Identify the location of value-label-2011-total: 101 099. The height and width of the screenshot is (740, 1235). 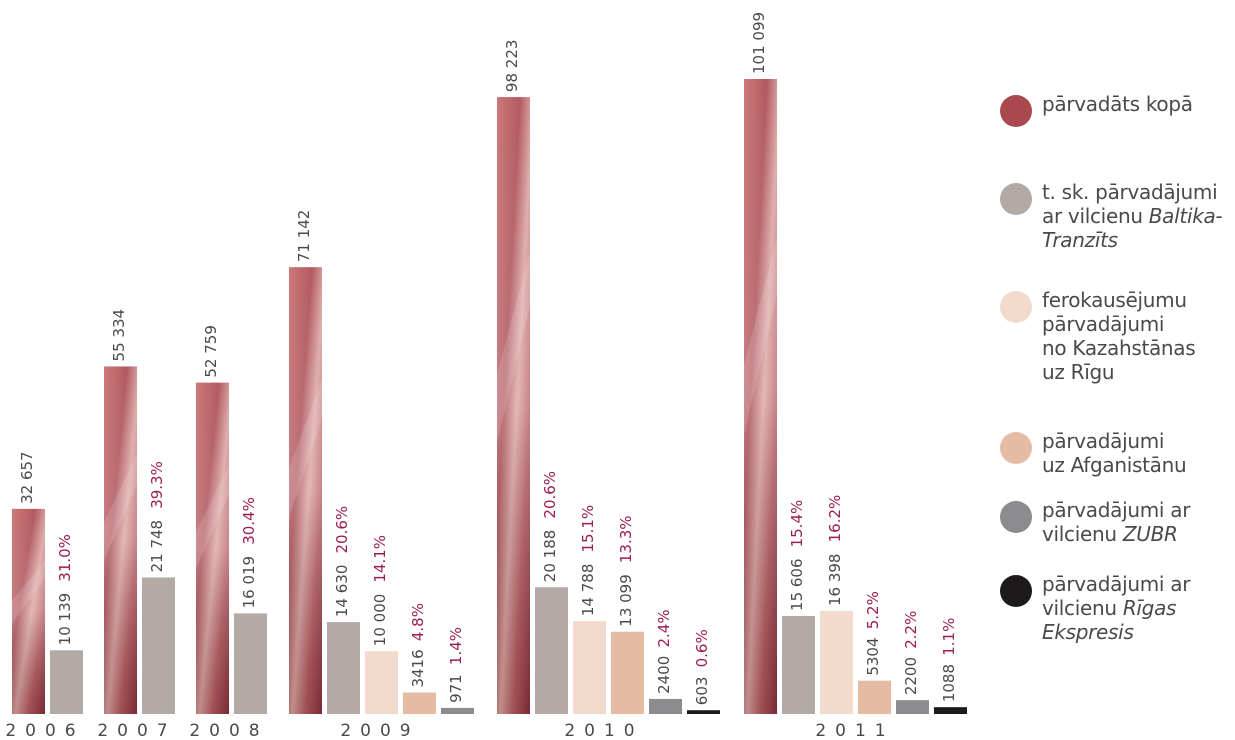
(759, 43).